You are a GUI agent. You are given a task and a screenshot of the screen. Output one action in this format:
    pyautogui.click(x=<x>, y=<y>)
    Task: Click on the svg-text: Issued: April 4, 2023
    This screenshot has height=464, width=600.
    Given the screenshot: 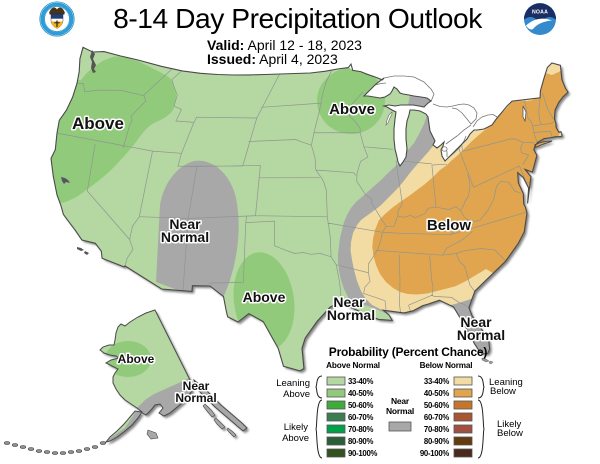 What is the action you would take?
    pyautogui.click(x=272, y=59)
    